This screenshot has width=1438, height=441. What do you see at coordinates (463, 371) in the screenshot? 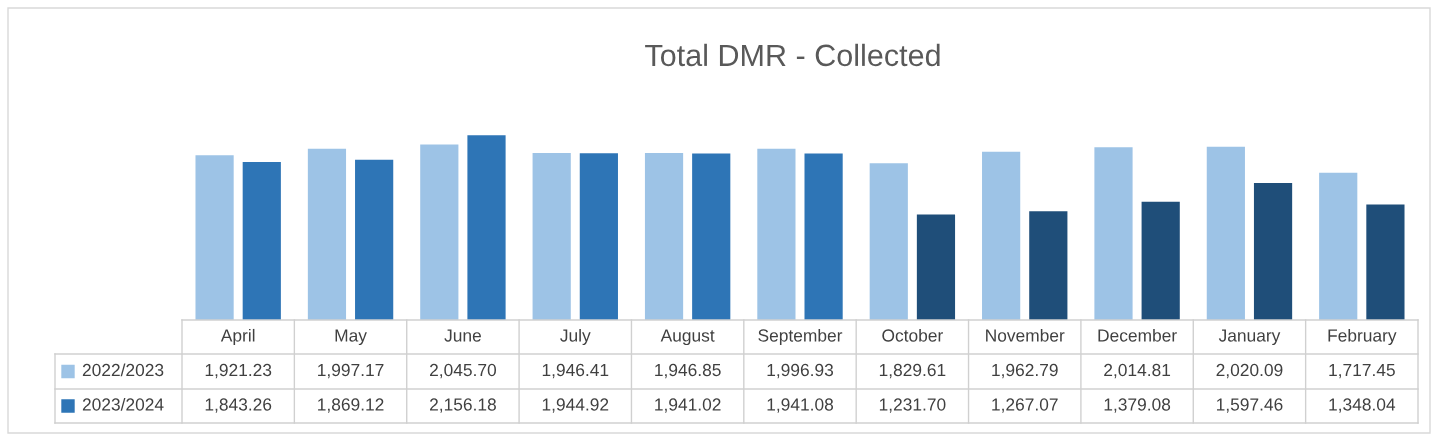
I see `data-label: 2,045.70` at bounding box center [463, 371].